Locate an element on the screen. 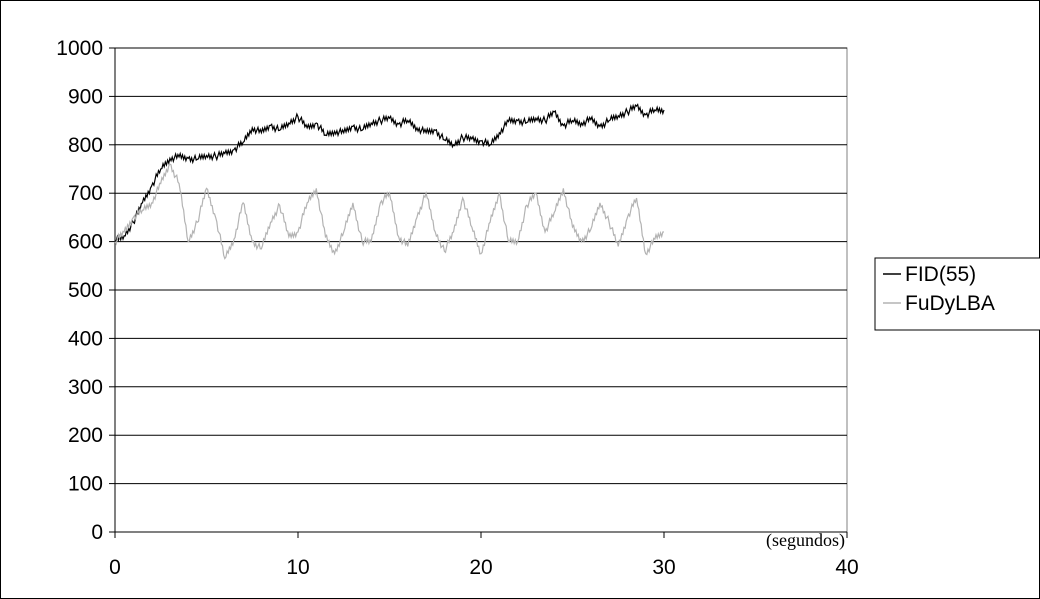 The height and width of the screenshot is (599, 1040). y-tick-label: 600 is located at coordinates (85, 242).